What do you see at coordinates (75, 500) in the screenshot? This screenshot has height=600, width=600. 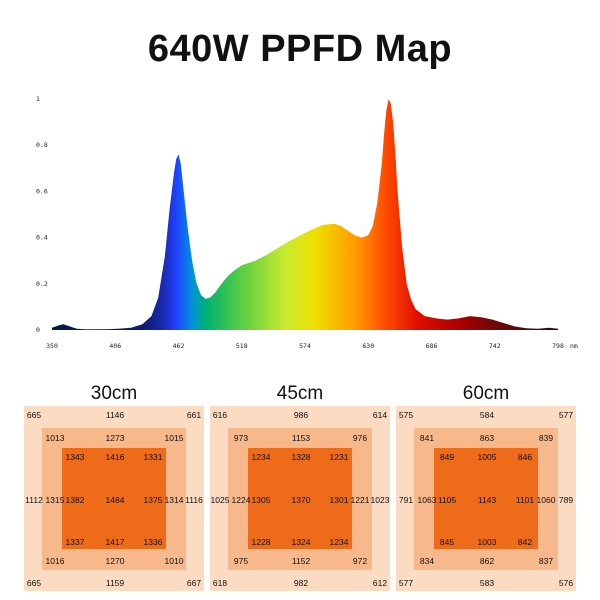 I see `ppfd-value: 1382` at bounding box center [75, 500].